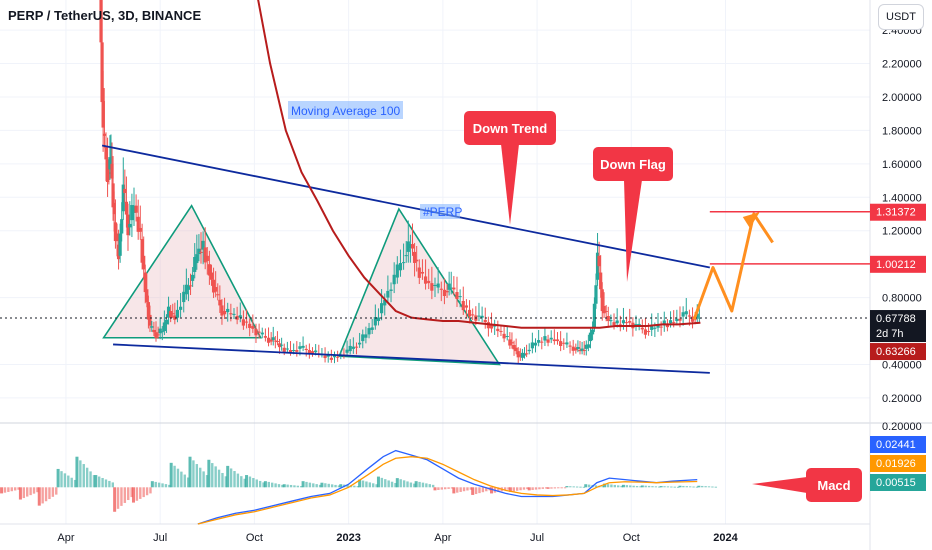  I want to click on price-badge, so click(898, 212).